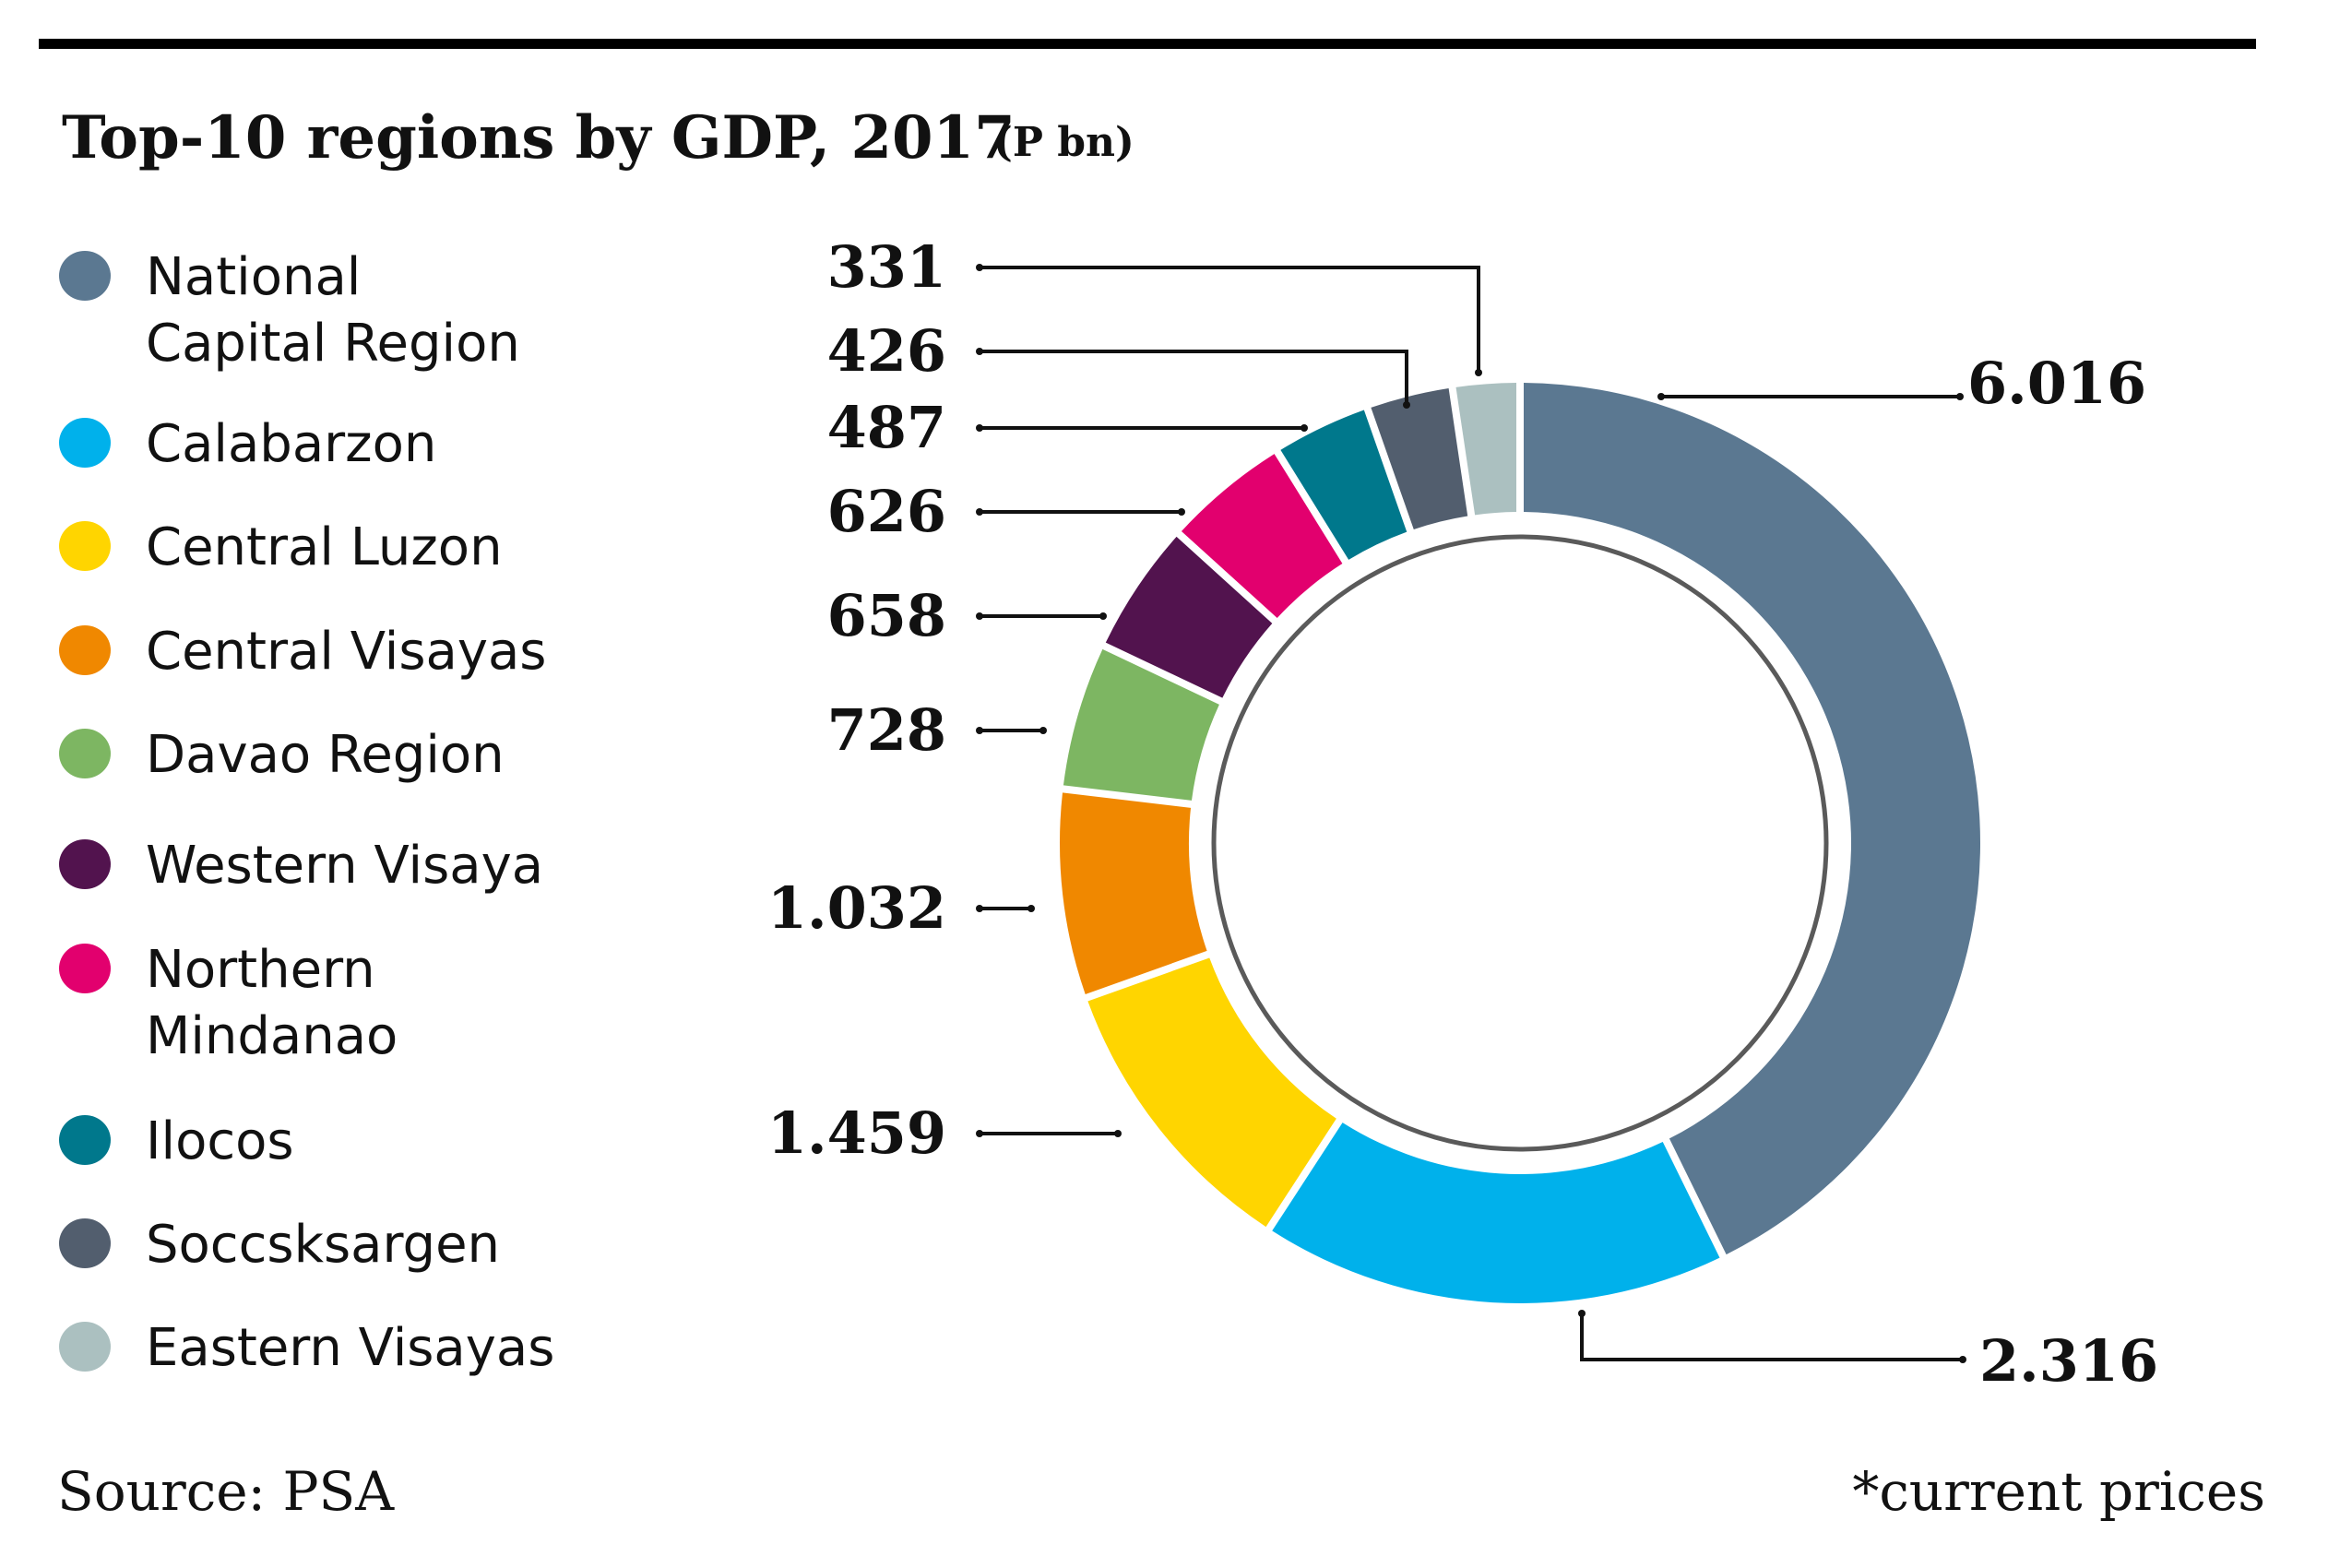 The height and width of the screenshot is (1568, 2328). I want to click on legend-item-central-luzon: Central Luzon, so click(281, 547).